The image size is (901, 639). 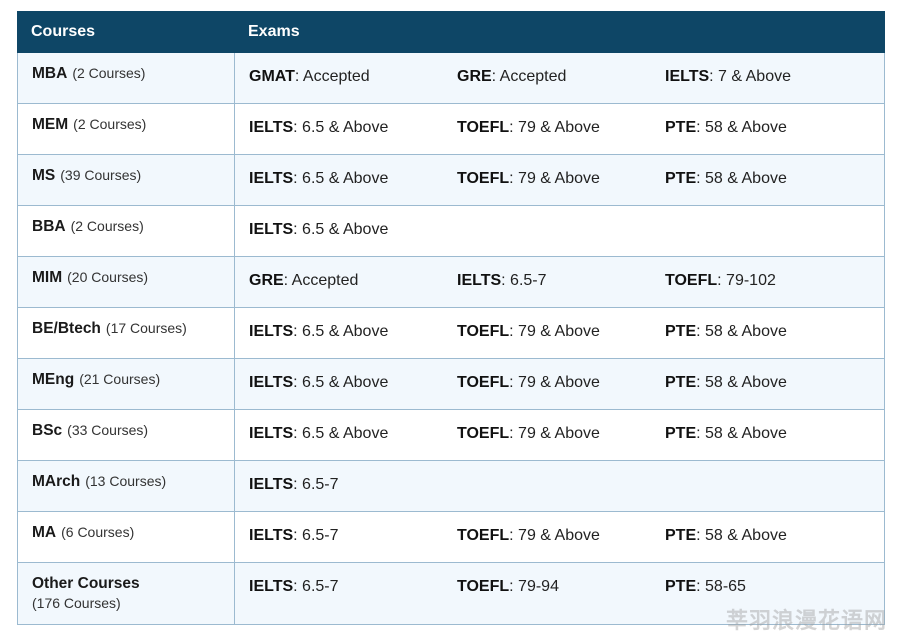 What do you see at coordinates (53, 379) in the screenshot?
I see `course-name: MEng` at bounding box center [53, 379].